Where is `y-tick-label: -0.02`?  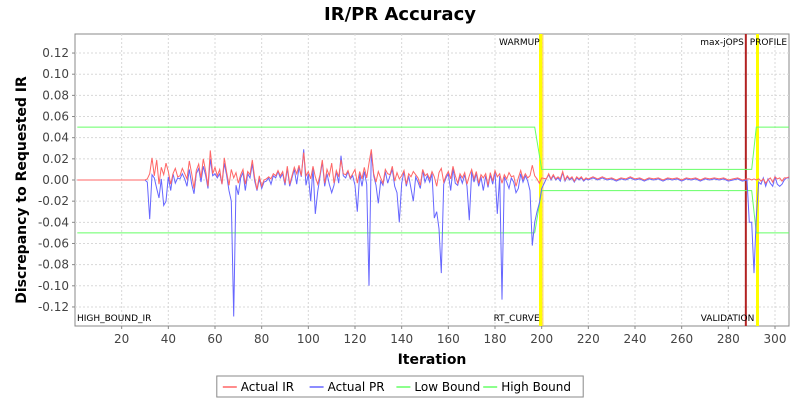
y-tick-label: -0.02 is located at coordinates (53, 201).